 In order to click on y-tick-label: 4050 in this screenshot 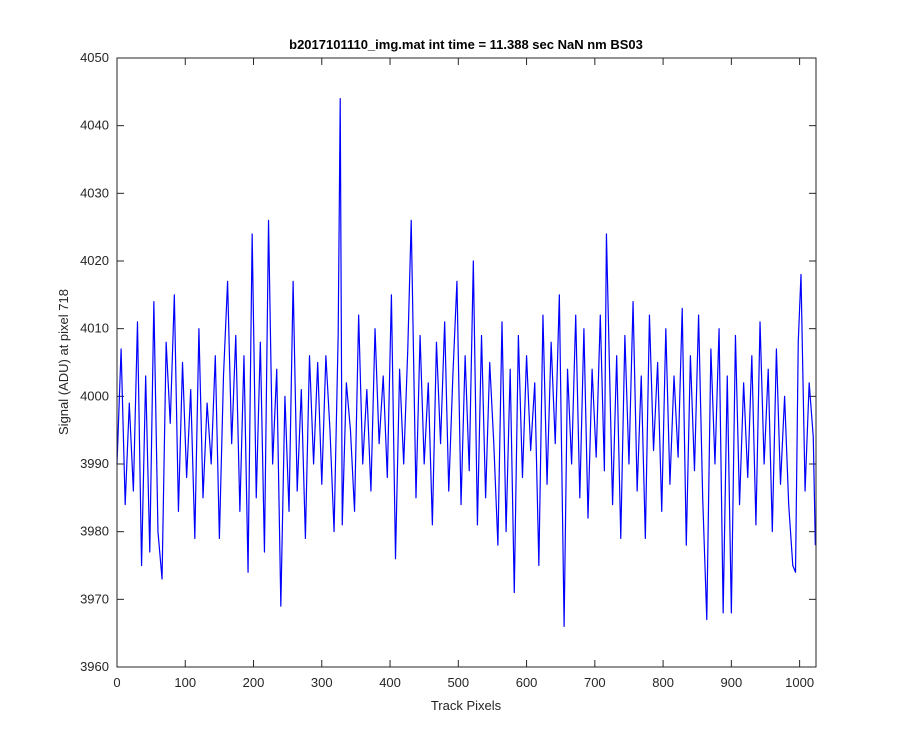, I will do `click(94, 57)`.